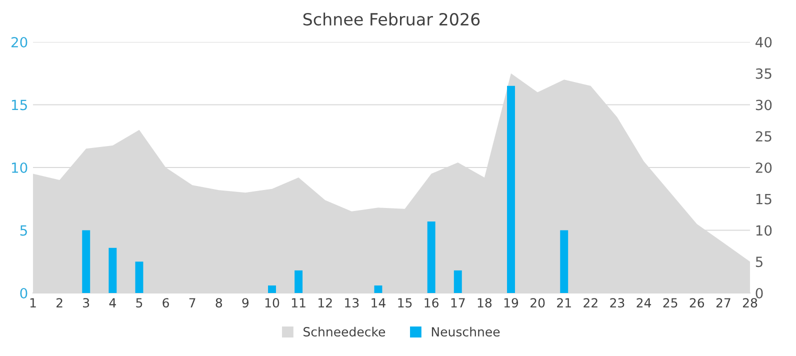  What do you see at coordinates (219, 303) in the screenshot?
I see `x-tick-label: 8` at bounding box center [219, 303].